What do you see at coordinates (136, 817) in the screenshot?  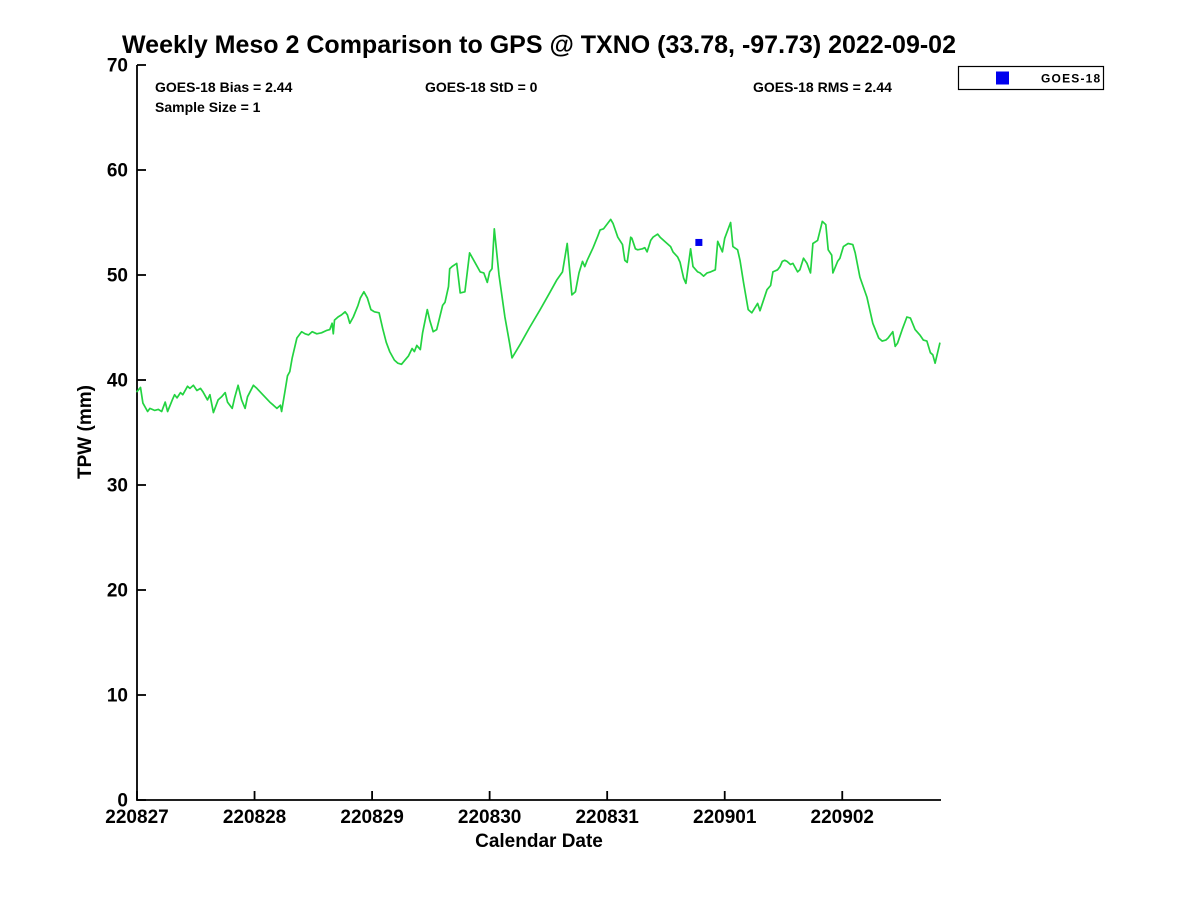 I see `x-tick-label: 220827` at bounding box center [136, 817].